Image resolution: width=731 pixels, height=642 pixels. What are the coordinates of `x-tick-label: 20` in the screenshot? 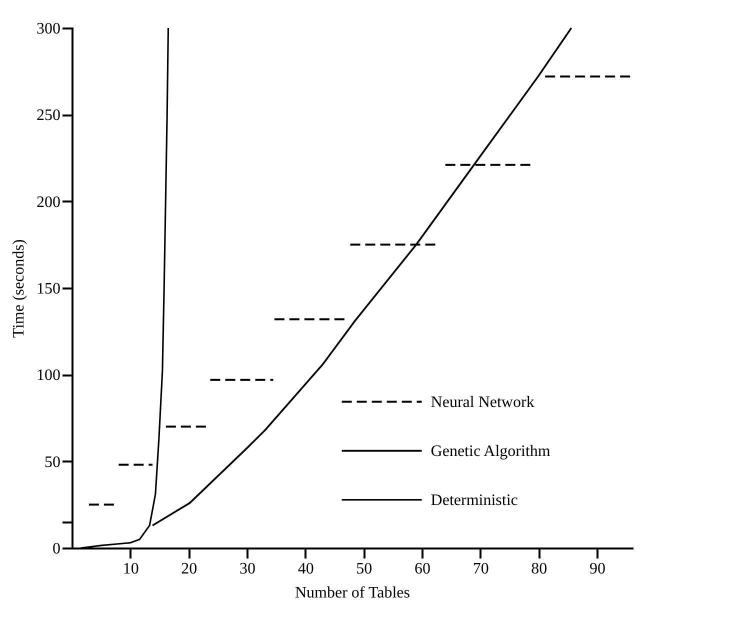 It's located at (189, 569).